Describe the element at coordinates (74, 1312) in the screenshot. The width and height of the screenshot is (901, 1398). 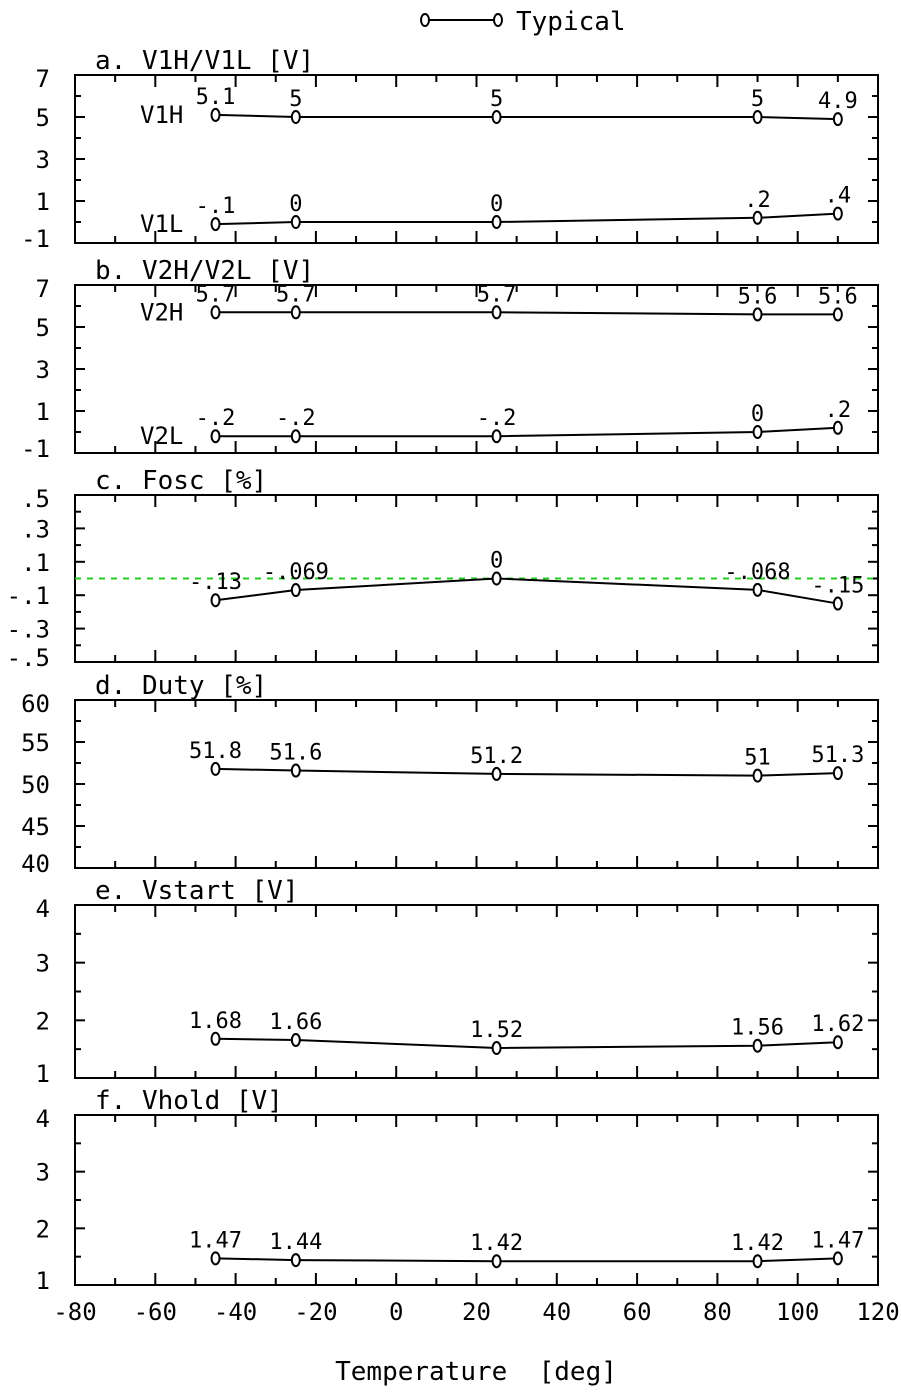
I see `x-tick-label: -80` at that location.